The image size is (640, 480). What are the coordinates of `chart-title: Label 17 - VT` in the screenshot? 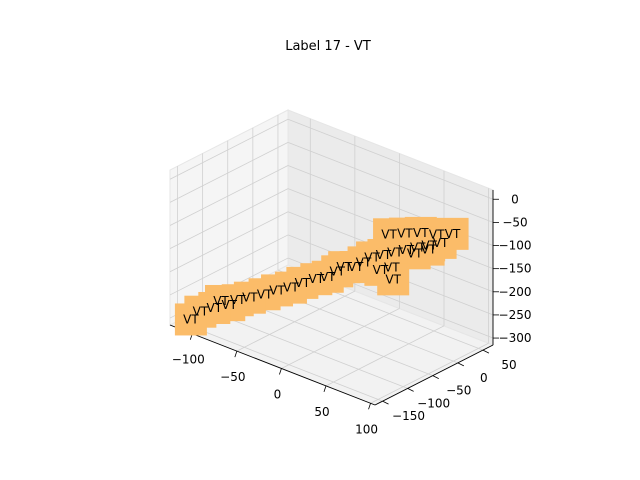 It's located at (328, 46).